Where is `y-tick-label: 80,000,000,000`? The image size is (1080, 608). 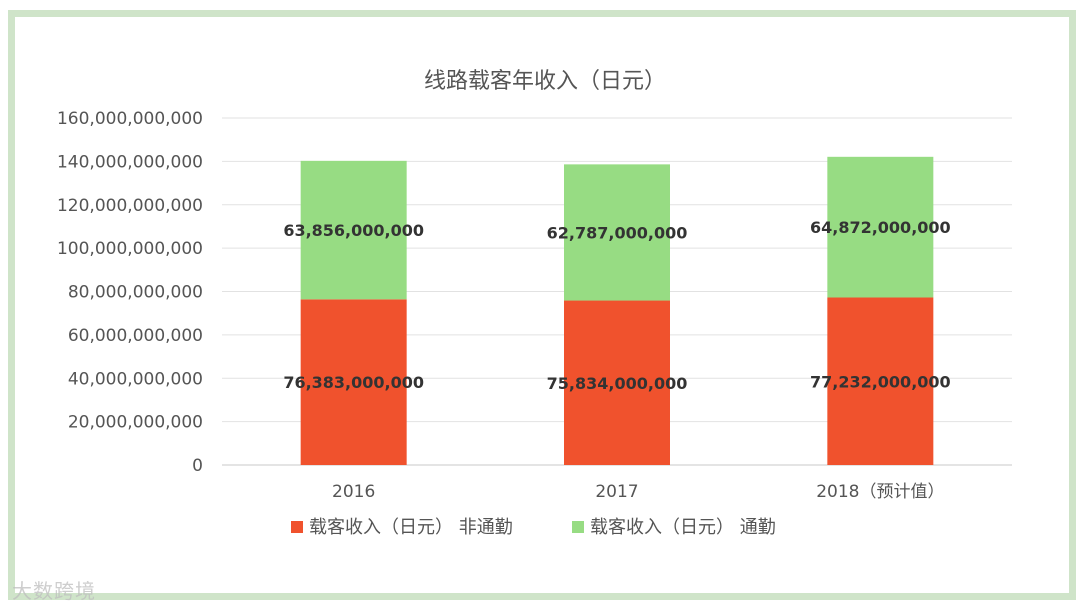 y-tick-label: 80,000,000,000 is located at coordinates (135, 293).